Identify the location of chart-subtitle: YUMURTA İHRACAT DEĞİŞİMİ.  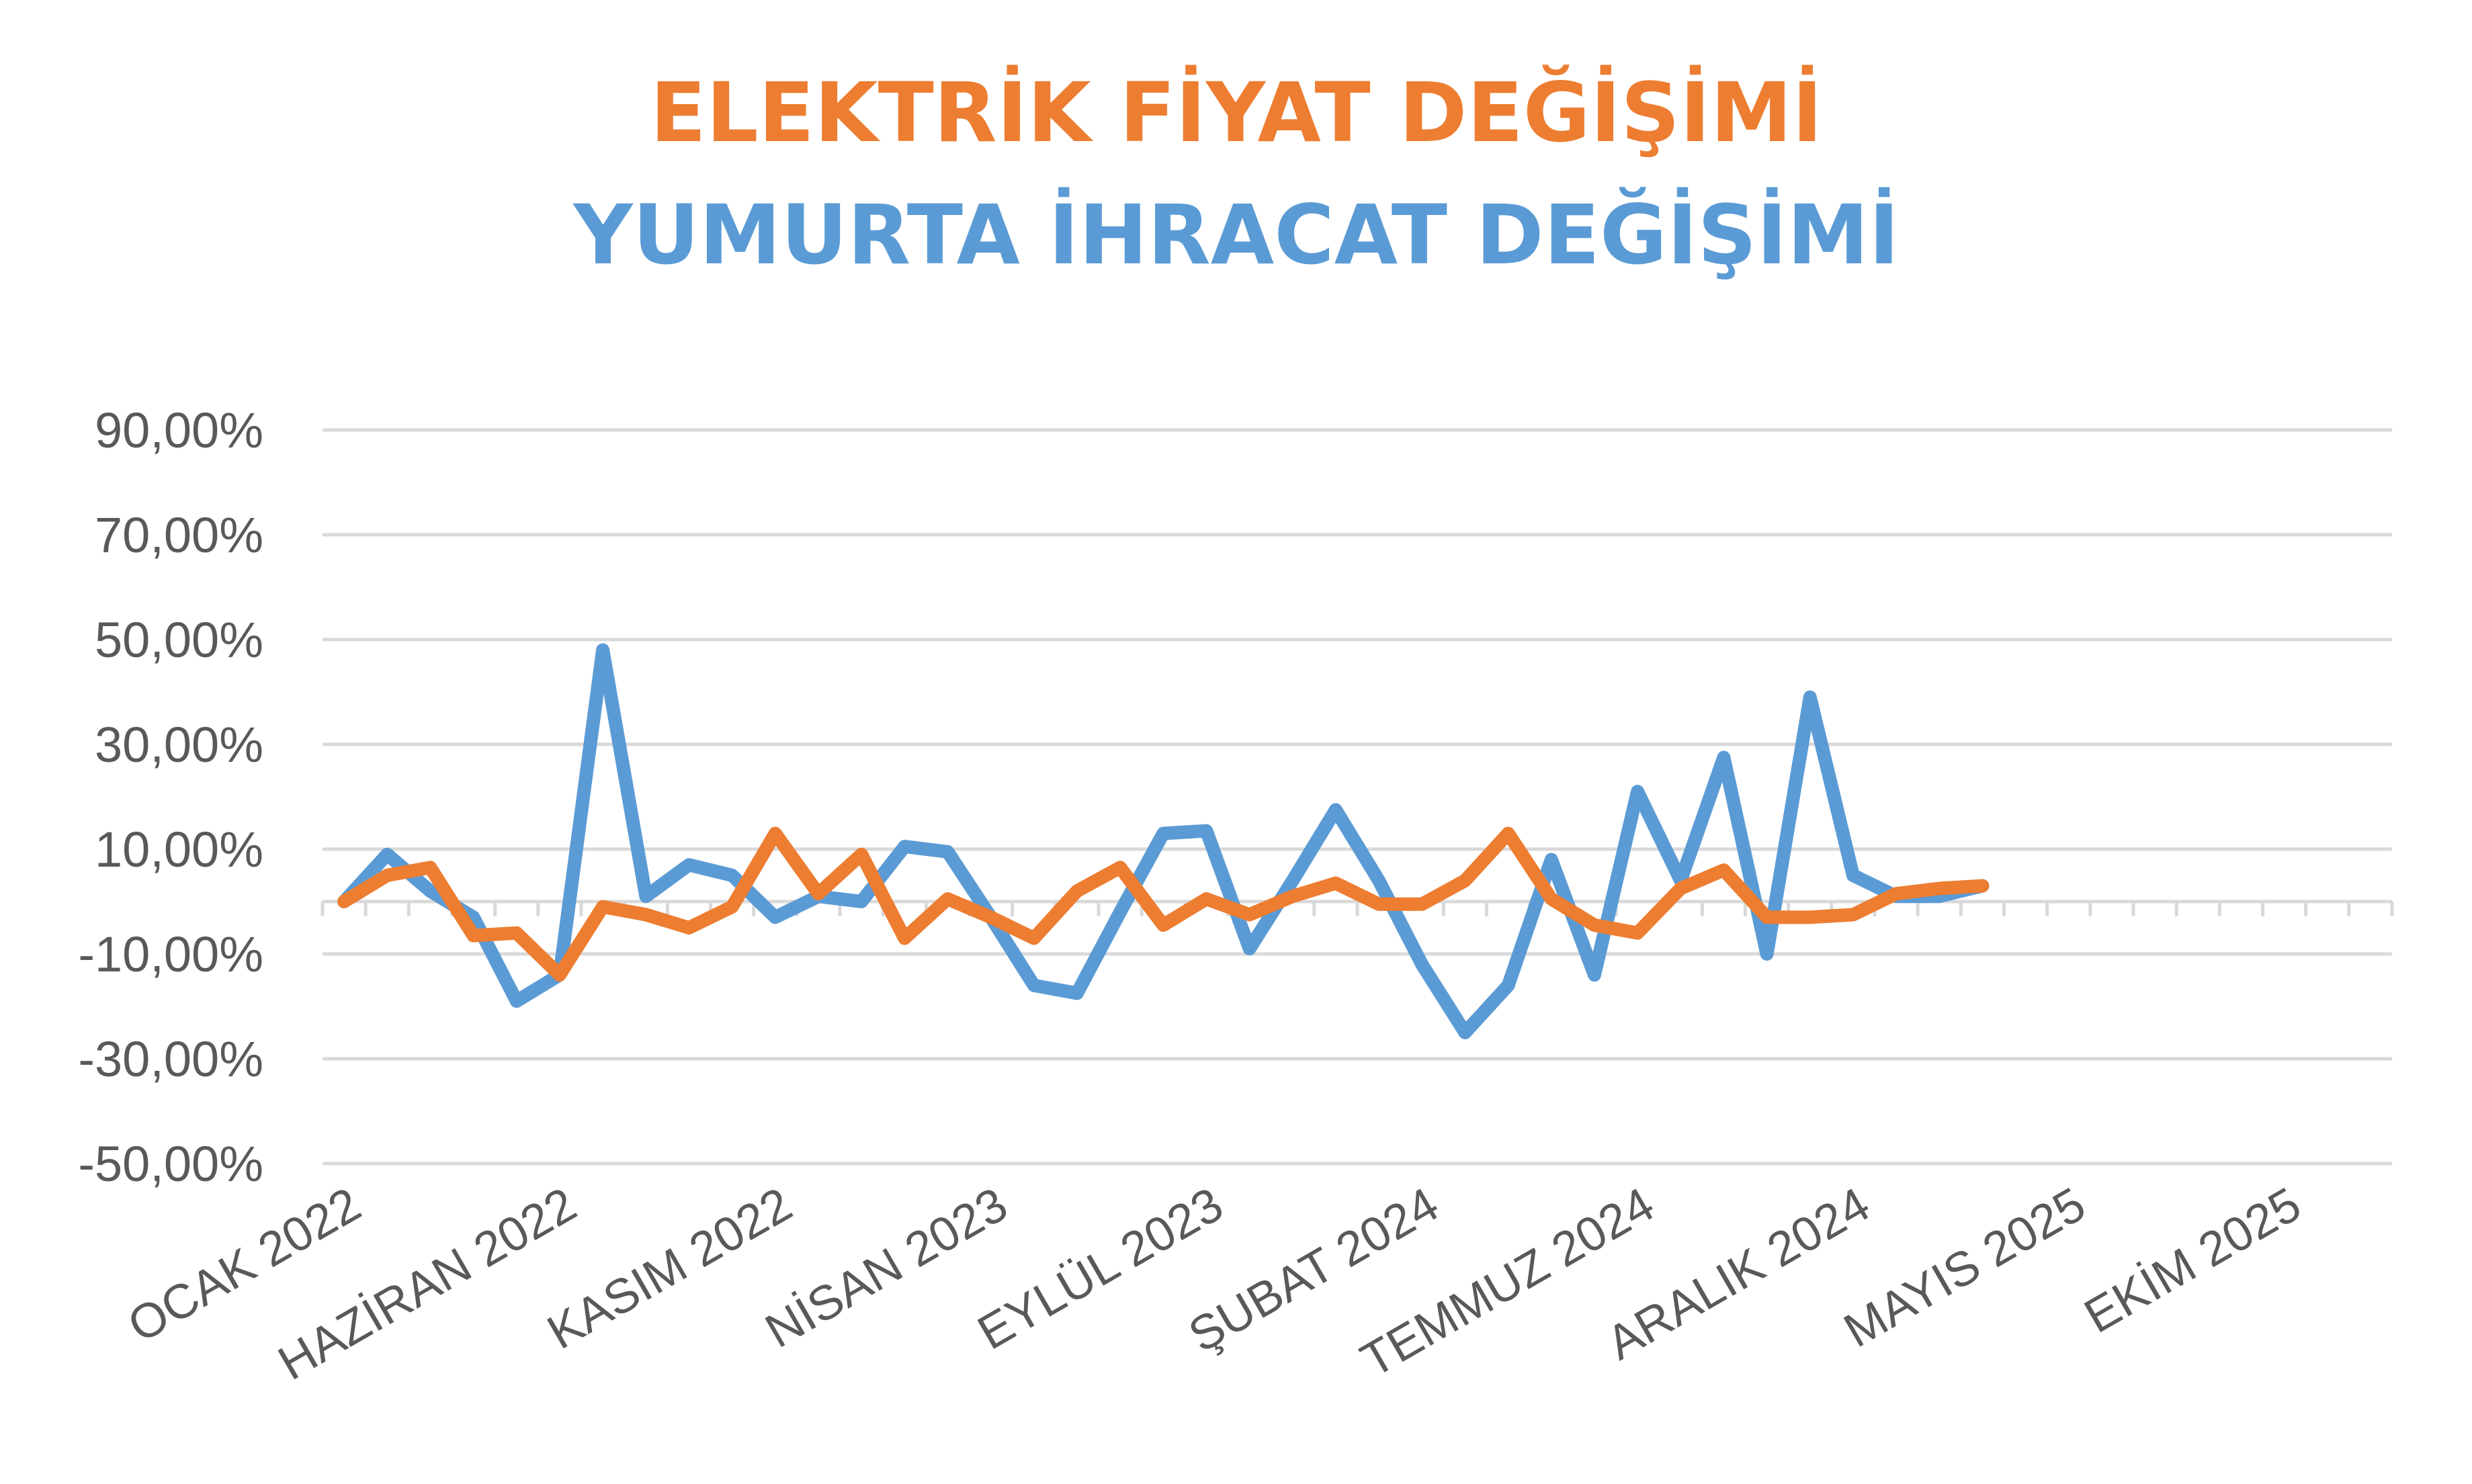
(1236, 235).